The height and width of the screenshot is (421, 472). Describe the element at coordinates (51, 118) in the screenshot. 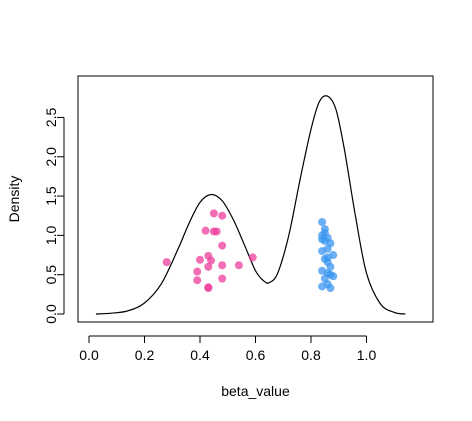

I see `y-tick-label: 2.5` at that location.